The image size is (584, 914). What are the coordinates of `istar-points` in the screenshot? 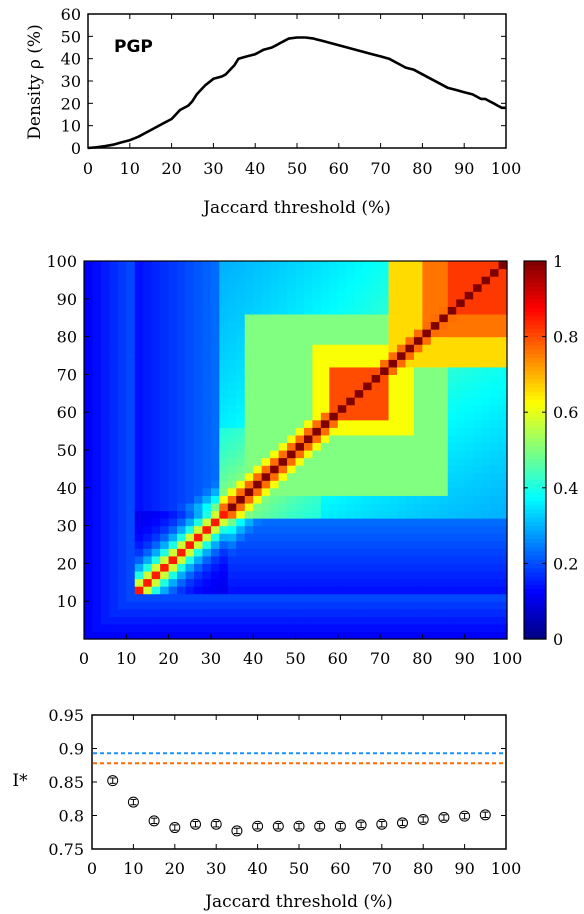 It's located at (299, 806).